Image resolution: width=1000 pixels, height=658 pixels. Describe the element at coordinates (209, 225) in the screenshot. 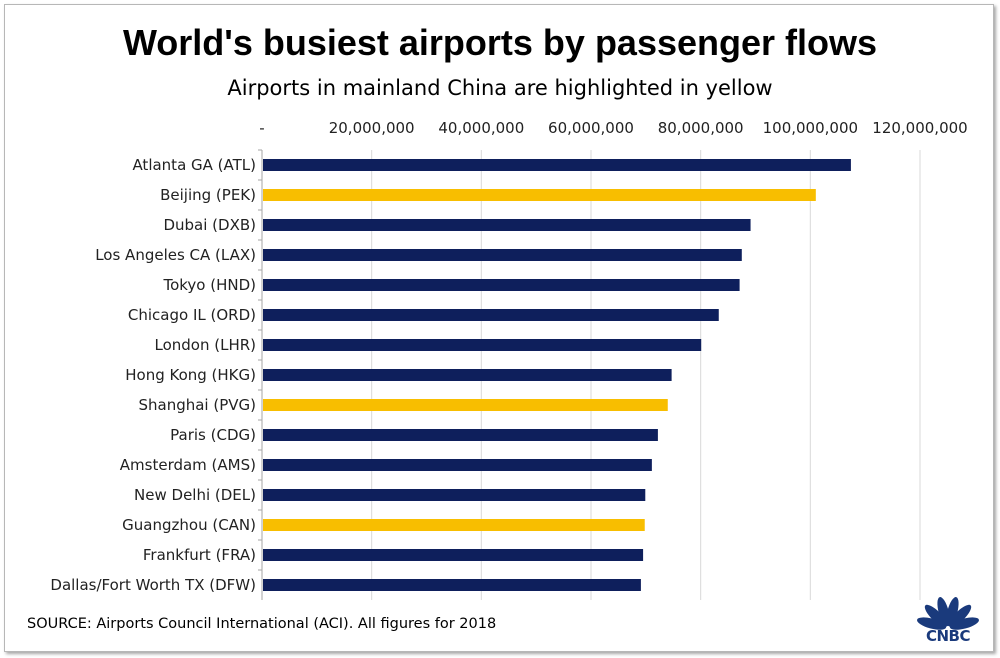

I see `category-label: Dubai (DXB)` at that location.